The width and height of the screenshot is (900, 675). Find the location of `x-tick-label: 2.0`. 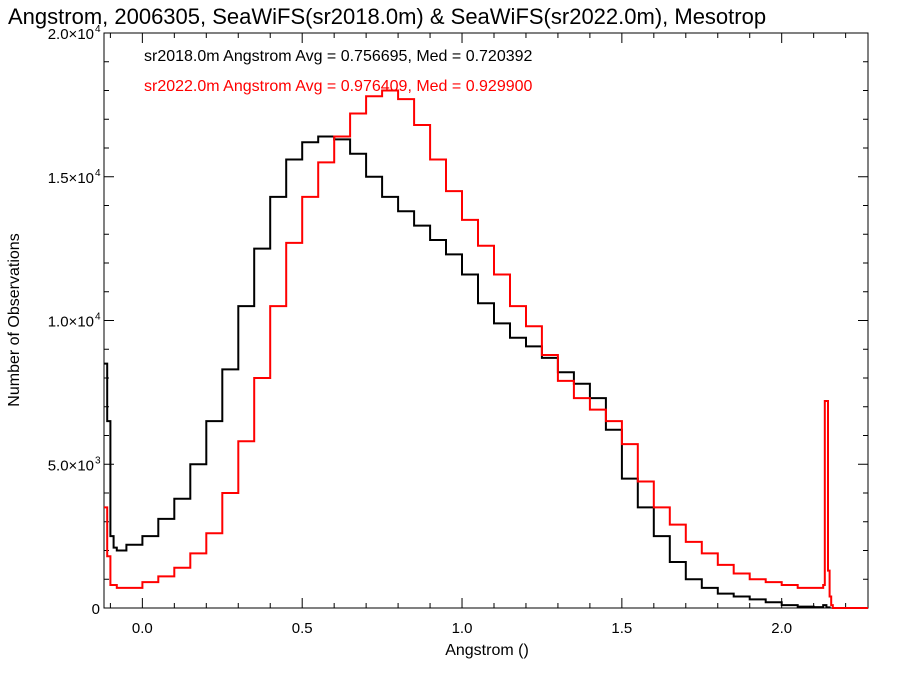

x-tick-label: 2.0 is located at coordinates (781, 628).